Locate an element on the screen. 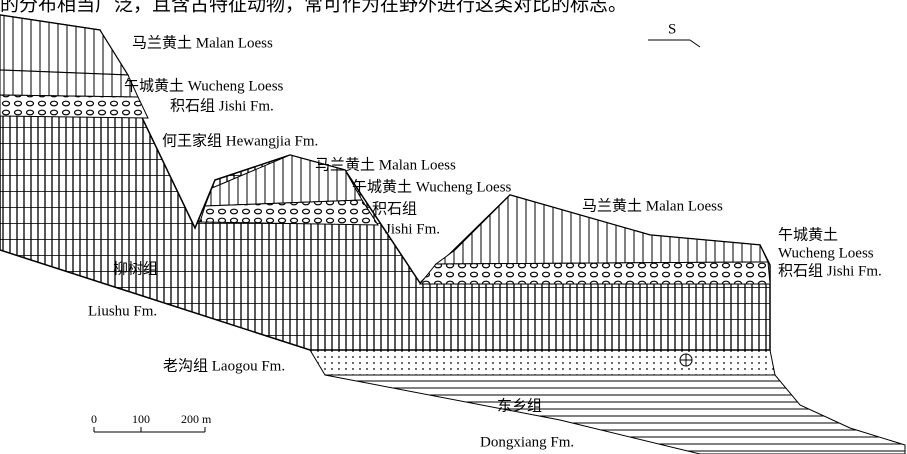 The image size is (907, 454). label: Jishi Fm. is located at coordinates (412, 229).